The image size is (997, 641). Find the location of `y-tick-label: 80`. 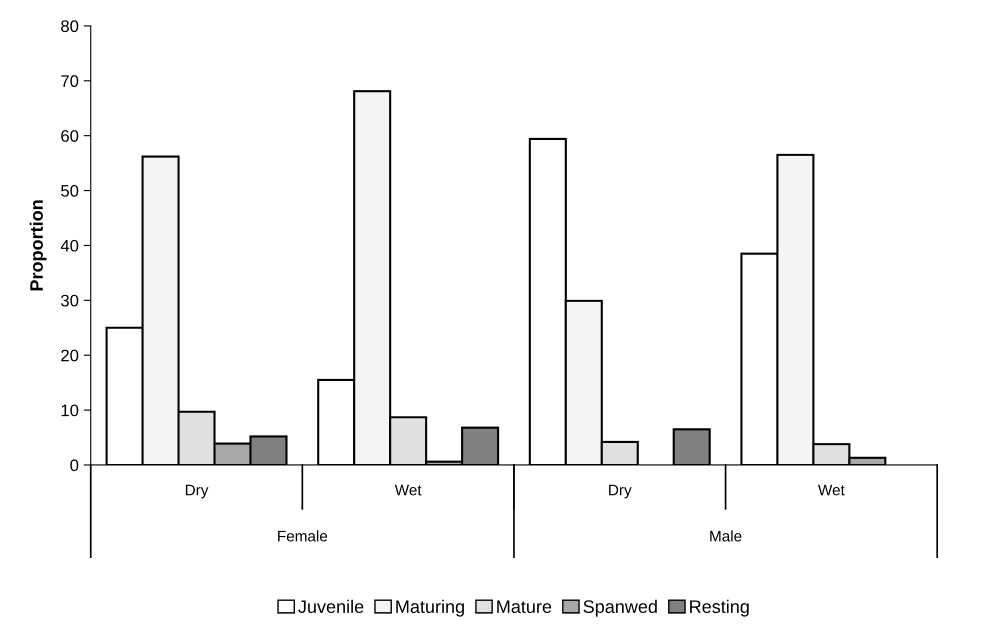

y-tick-label: 80 is located at coordinates (69, 26).